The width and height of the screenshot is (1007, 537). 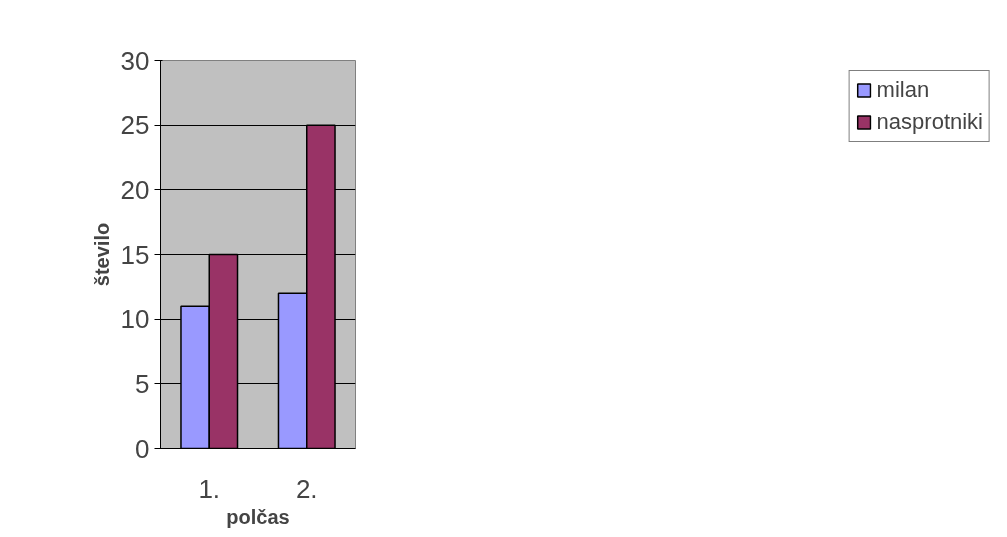 I want to click on y-tick-label: 20, so click(x=135, y=189).